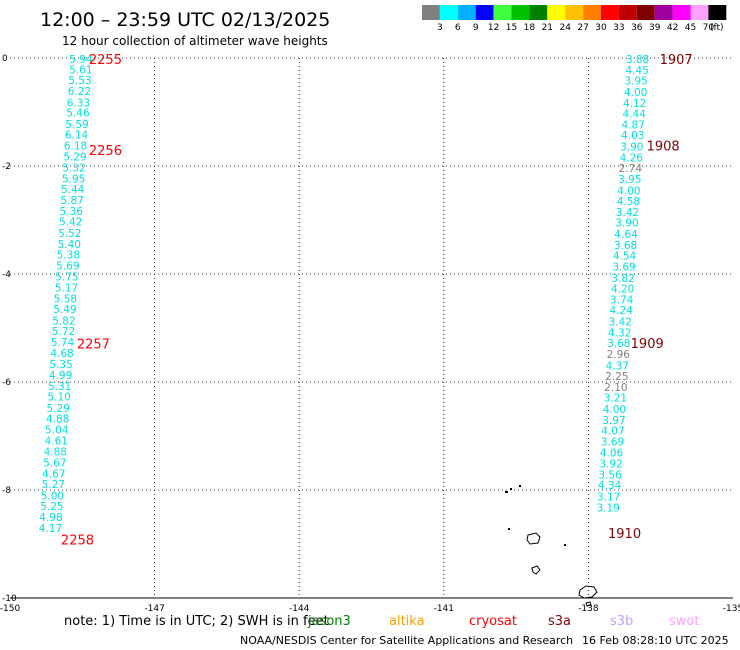 This screenshot has height=650, width=740. I want to click on legend-tick-label: 36, so click(637, 28).